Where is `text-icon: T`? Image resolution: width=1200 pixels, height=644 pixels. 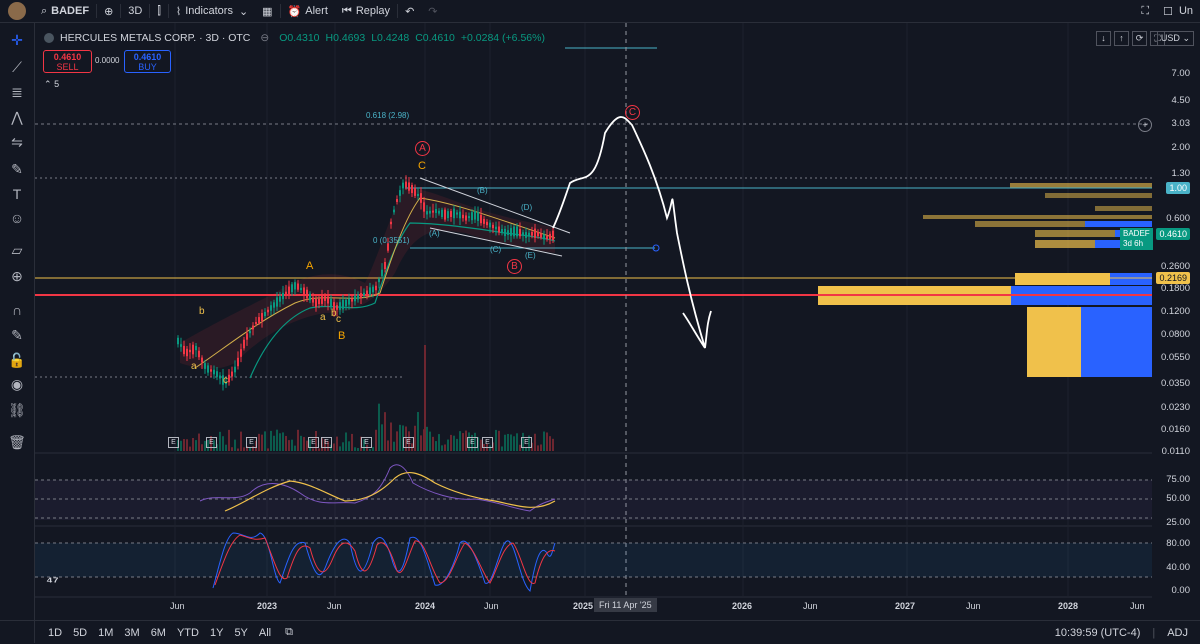 text-icon: T is located at coordinates (17, 194).